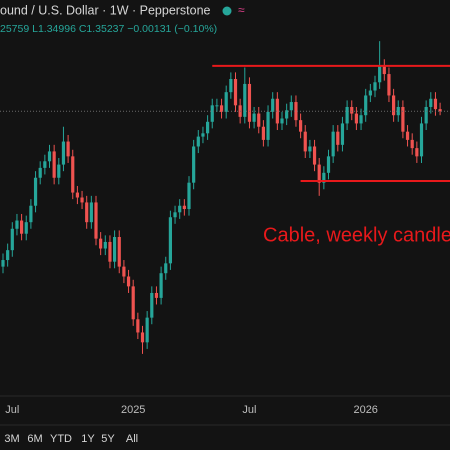 This screenshot has height=450, width=450. What do you see at coordinates (227, 11) in the screenshot?
I see `status-icon` at bounding box center [227, 11].